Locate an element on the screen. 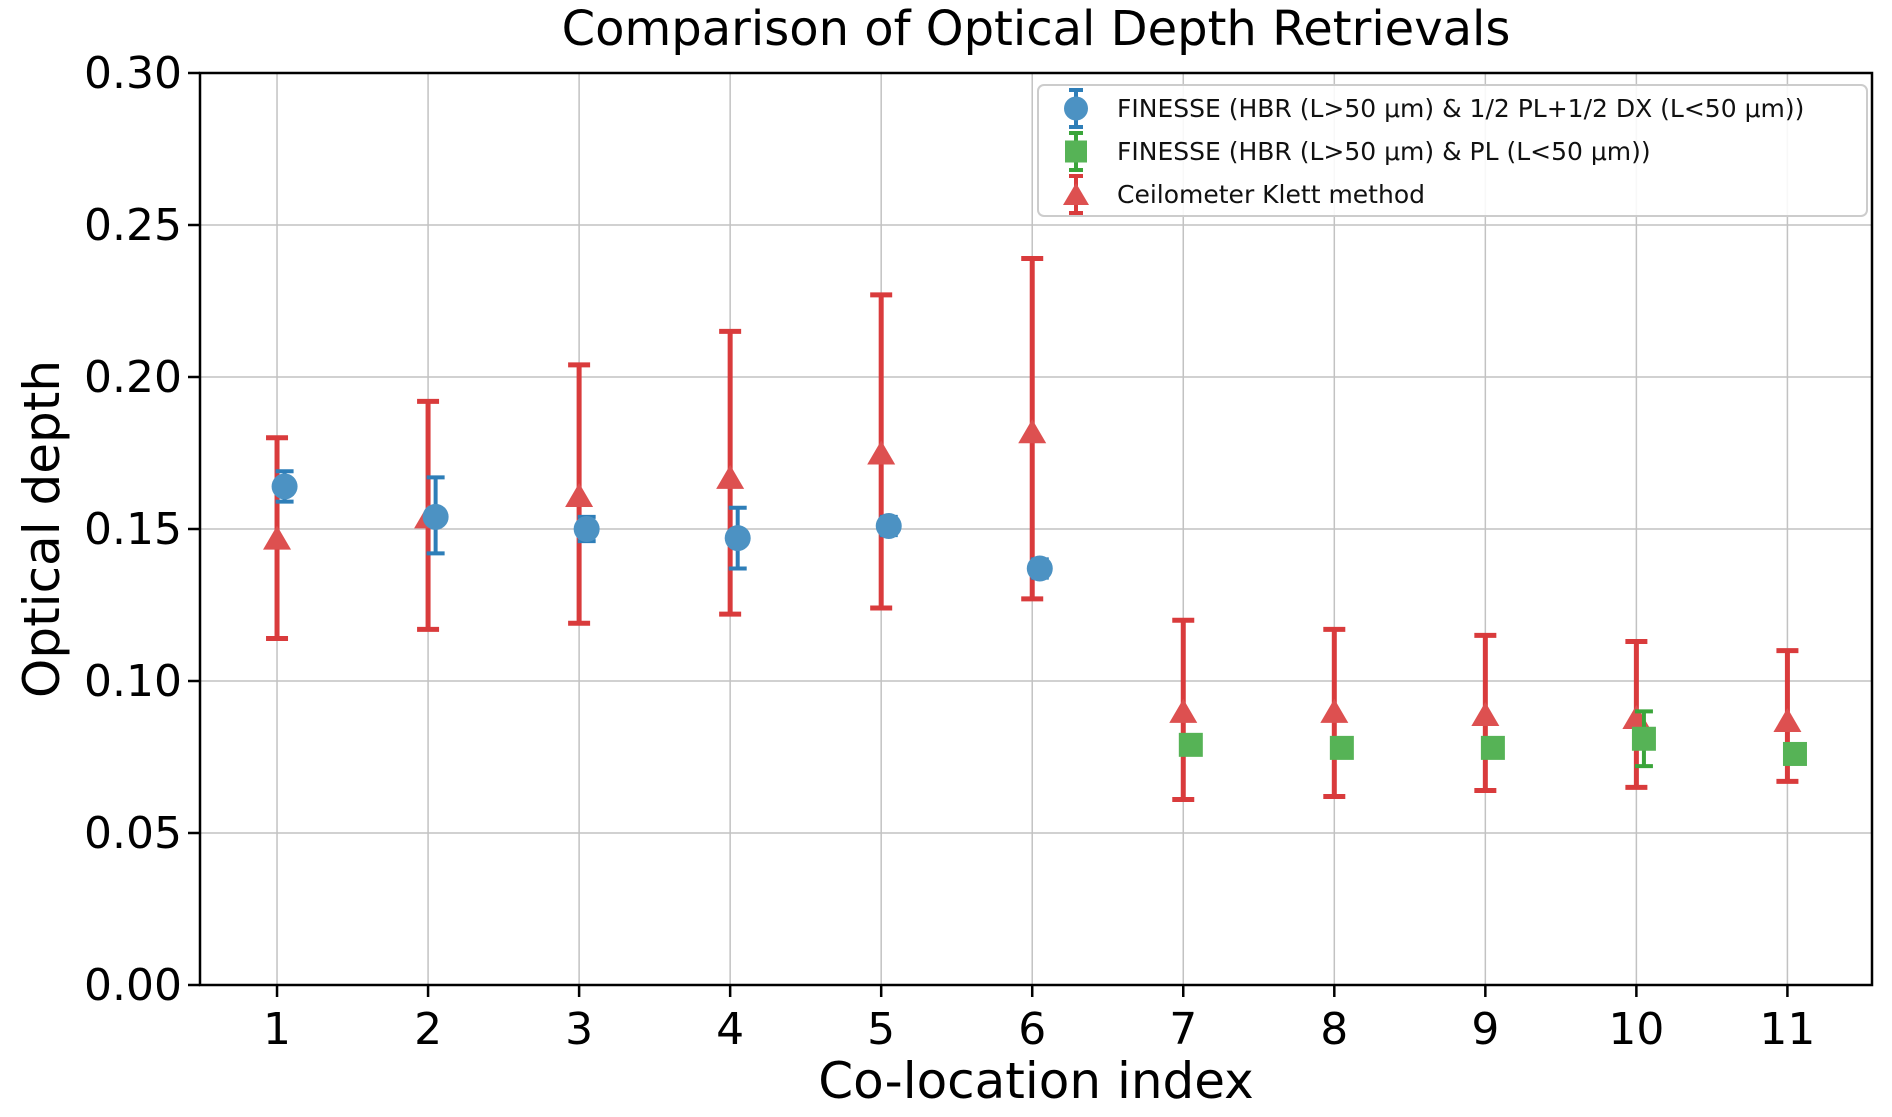 The height and width of the screenshot is (1117, 1892). x-tick-label: 5 is located at coordinates (881, 1029).